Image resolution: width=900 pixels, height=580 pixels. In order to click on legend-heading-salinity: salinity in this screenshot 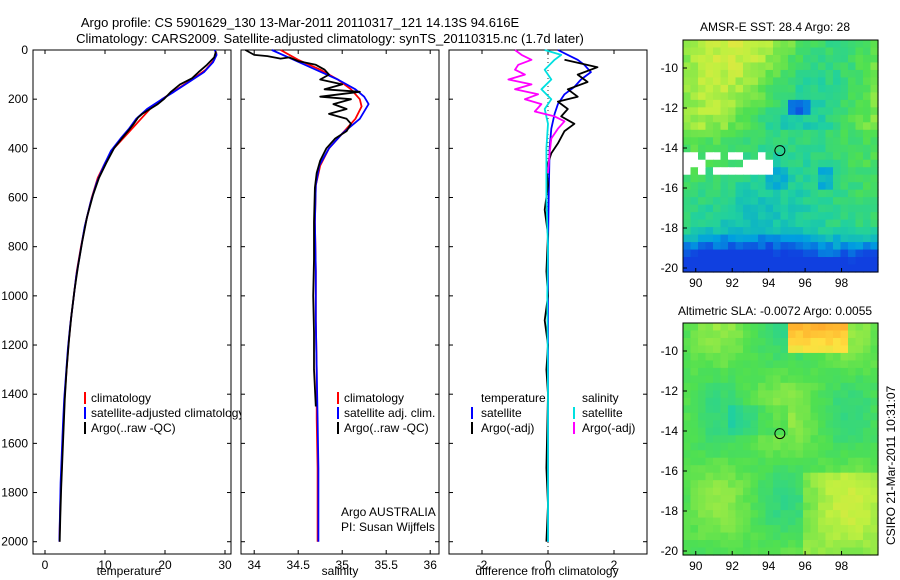, I will do `click(600, 398)`.